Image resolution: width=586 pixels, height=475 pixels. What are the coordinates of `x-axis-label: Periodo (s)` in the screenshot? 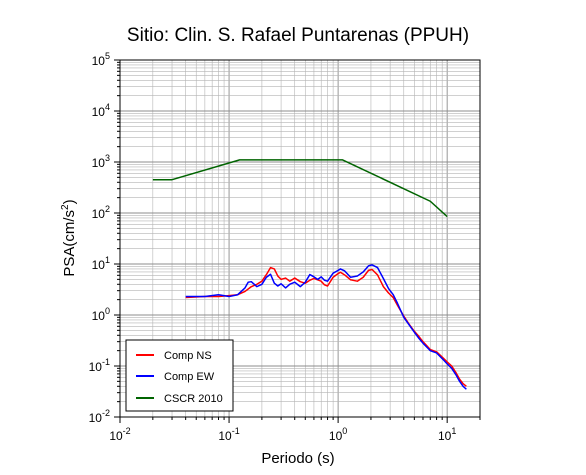 It's located at (297, 458).